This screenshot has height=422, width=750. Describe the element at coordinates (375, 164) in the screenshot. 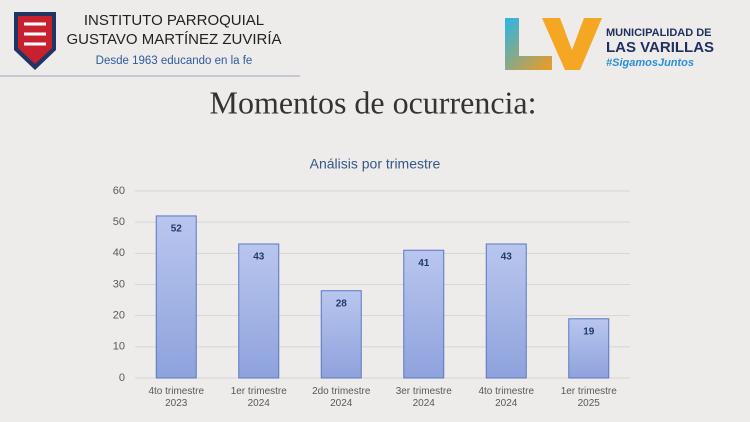

I see `chart-title: Análisis por trimestre` at that location.